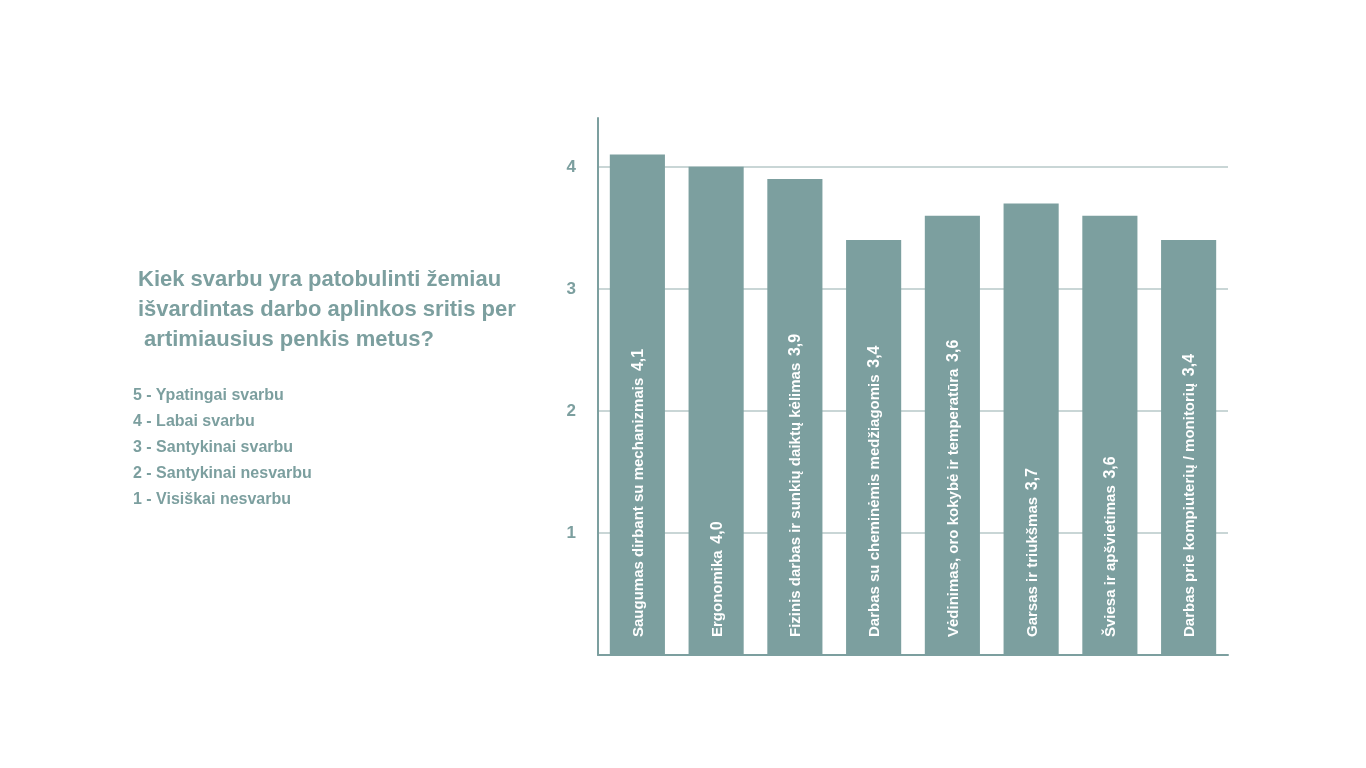 Image resolution: width=1366 pixels, height=768 pixels. I want to click on text: 3 - Santykinai svarbu, so click(213, 446).